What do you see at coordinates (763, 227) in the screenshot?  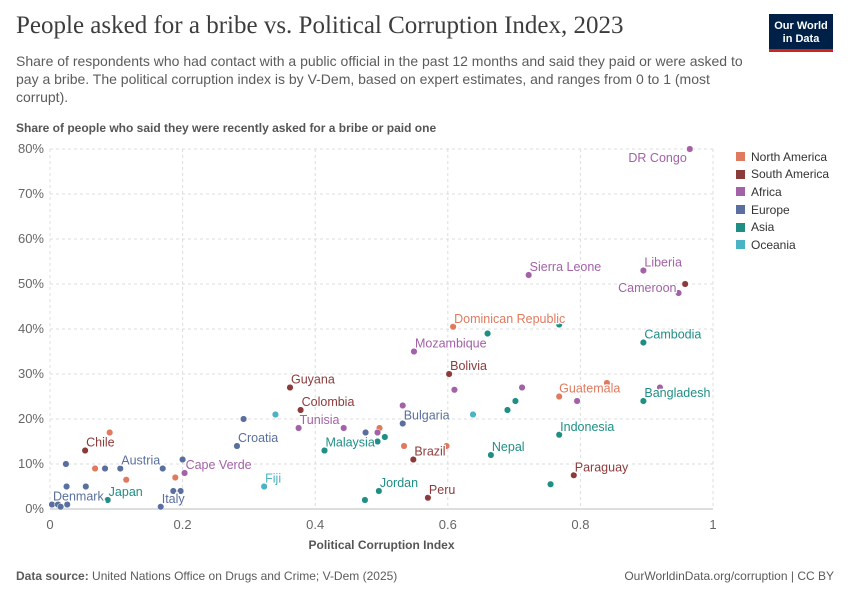 I see `legend-label: Asia` at bounding box center [763, 227].